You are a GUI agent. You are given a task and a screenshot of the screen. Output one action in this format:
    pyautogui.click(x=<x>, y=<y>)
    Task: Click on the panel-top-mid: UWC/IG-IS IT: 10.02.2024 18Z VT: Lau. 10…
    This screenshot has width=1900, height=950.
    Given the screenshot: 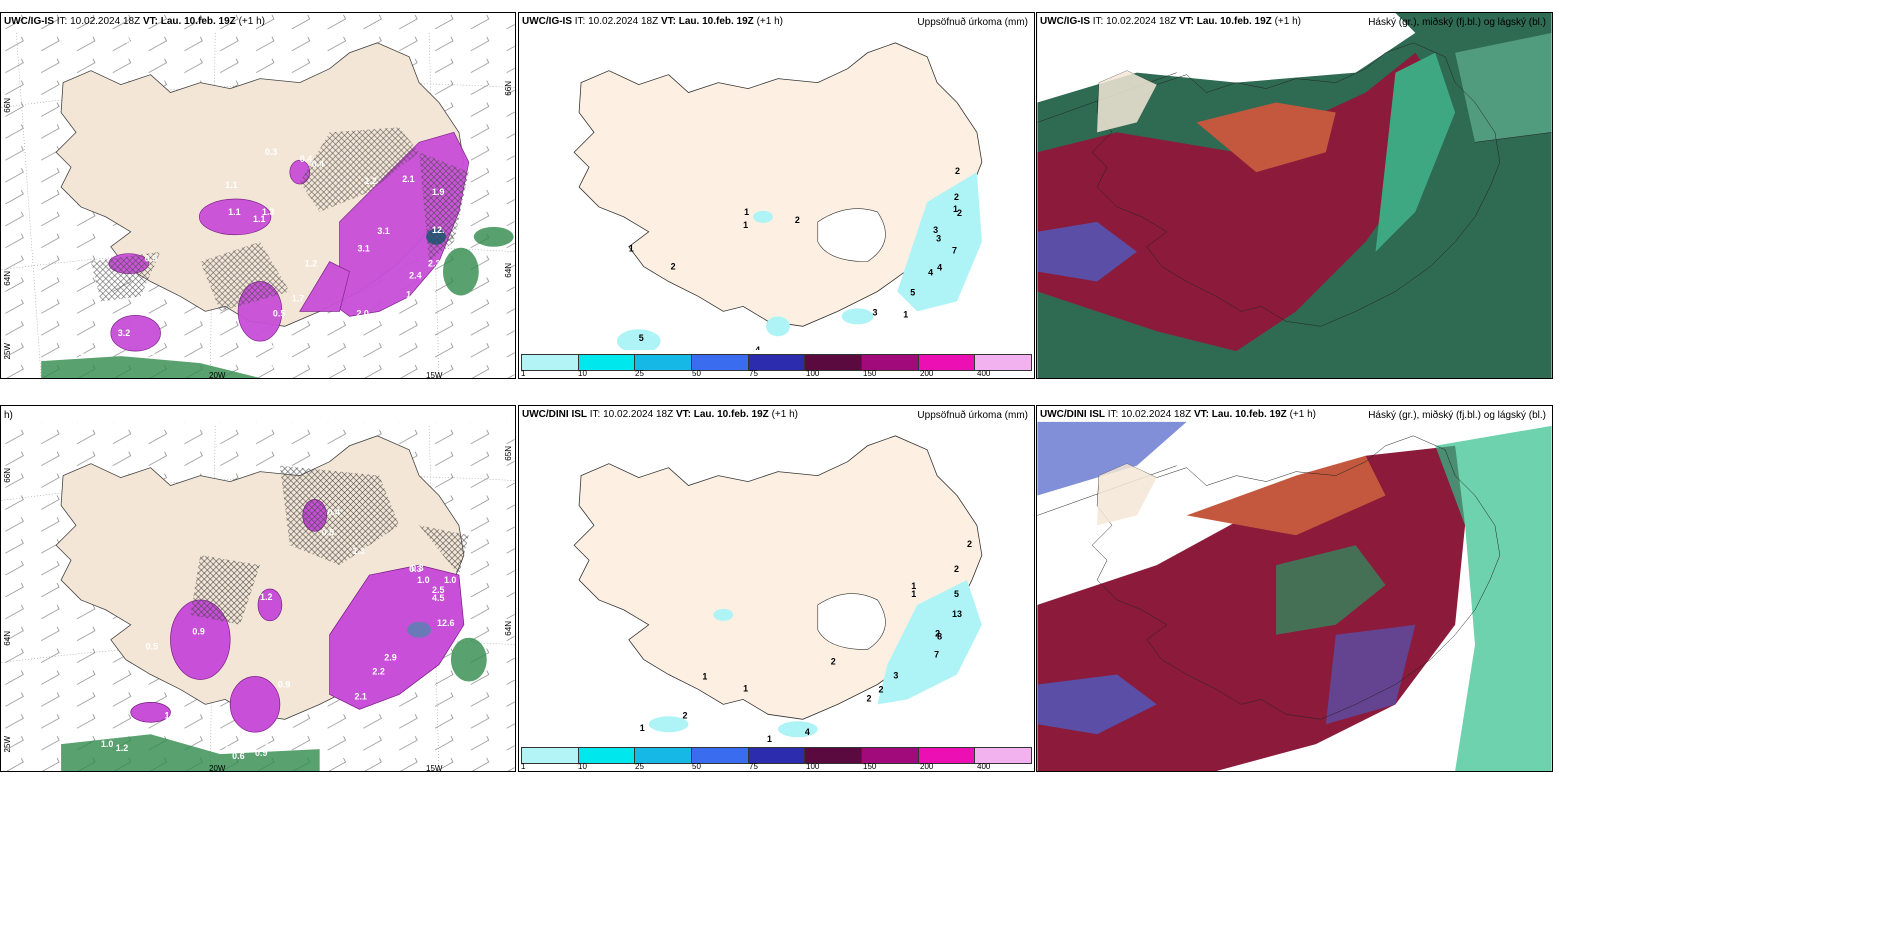 What is the action you would take?
    pyautogui.click(x=776, y=195)
    